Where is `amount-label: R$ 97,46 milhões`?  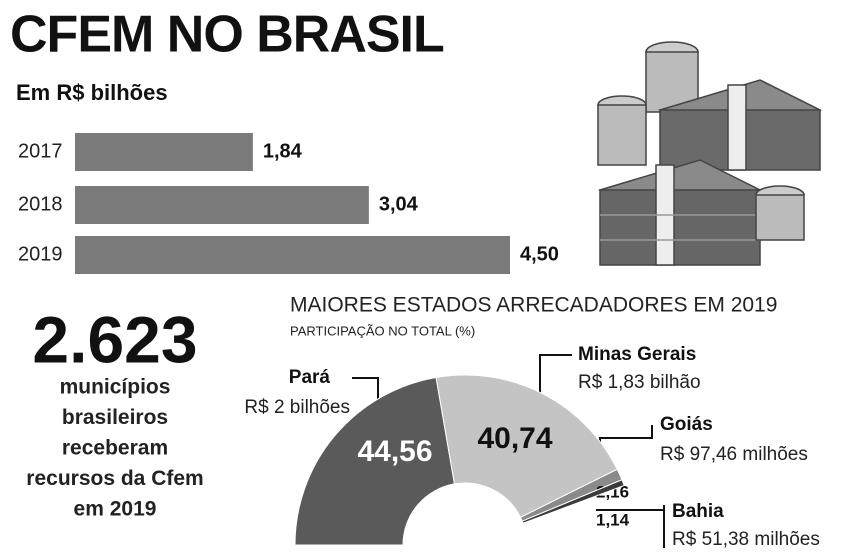 amount-label: R$ 97,46 milhões is located at coordinates (734, 454).